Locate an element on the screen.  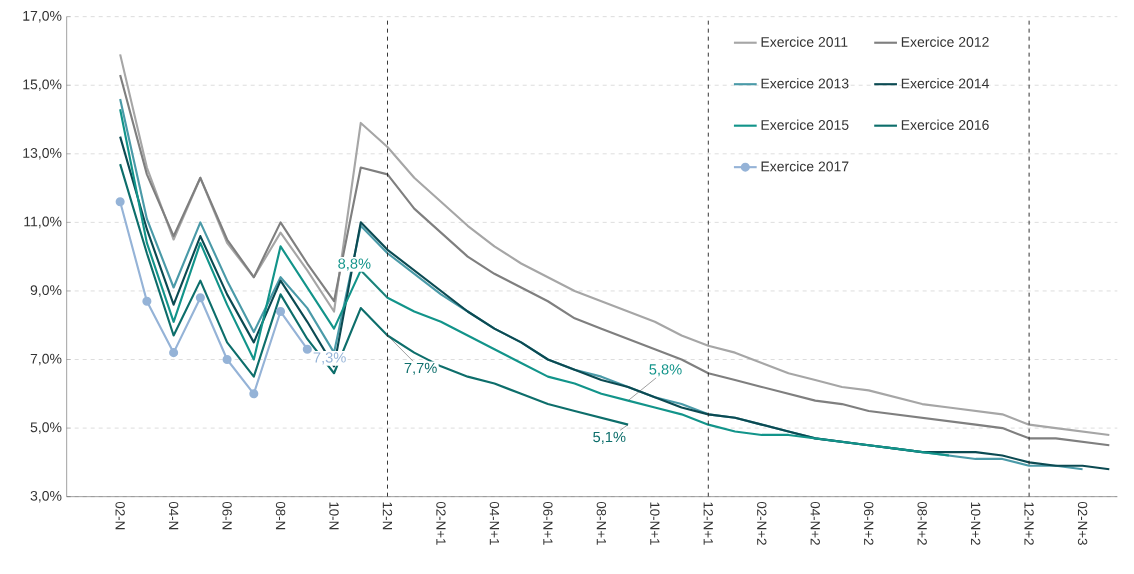
y-tick-label: 17,0% is located at coordinates (42, 16).